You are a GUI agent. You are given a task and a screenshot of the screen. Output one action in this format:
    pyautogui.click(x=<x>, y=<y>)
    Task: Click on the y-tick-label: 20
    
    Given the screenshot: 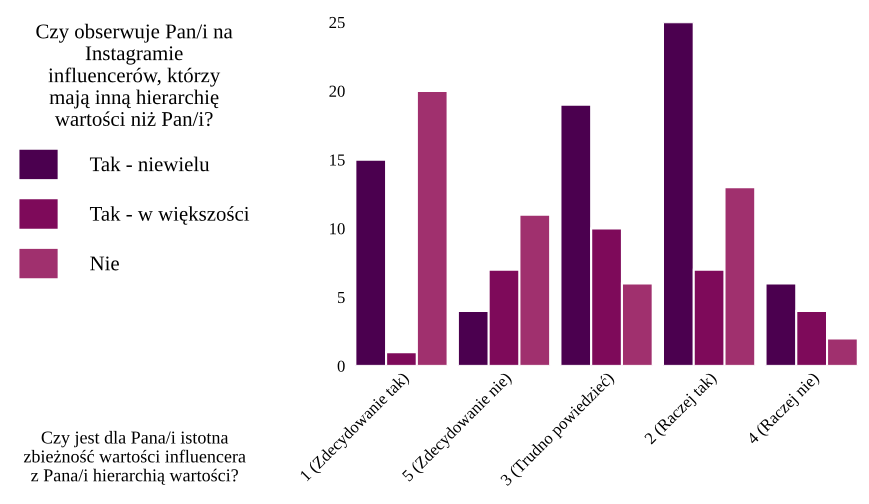 What is the action you would take?
    pyautogui.click(x=337, y=91)
    